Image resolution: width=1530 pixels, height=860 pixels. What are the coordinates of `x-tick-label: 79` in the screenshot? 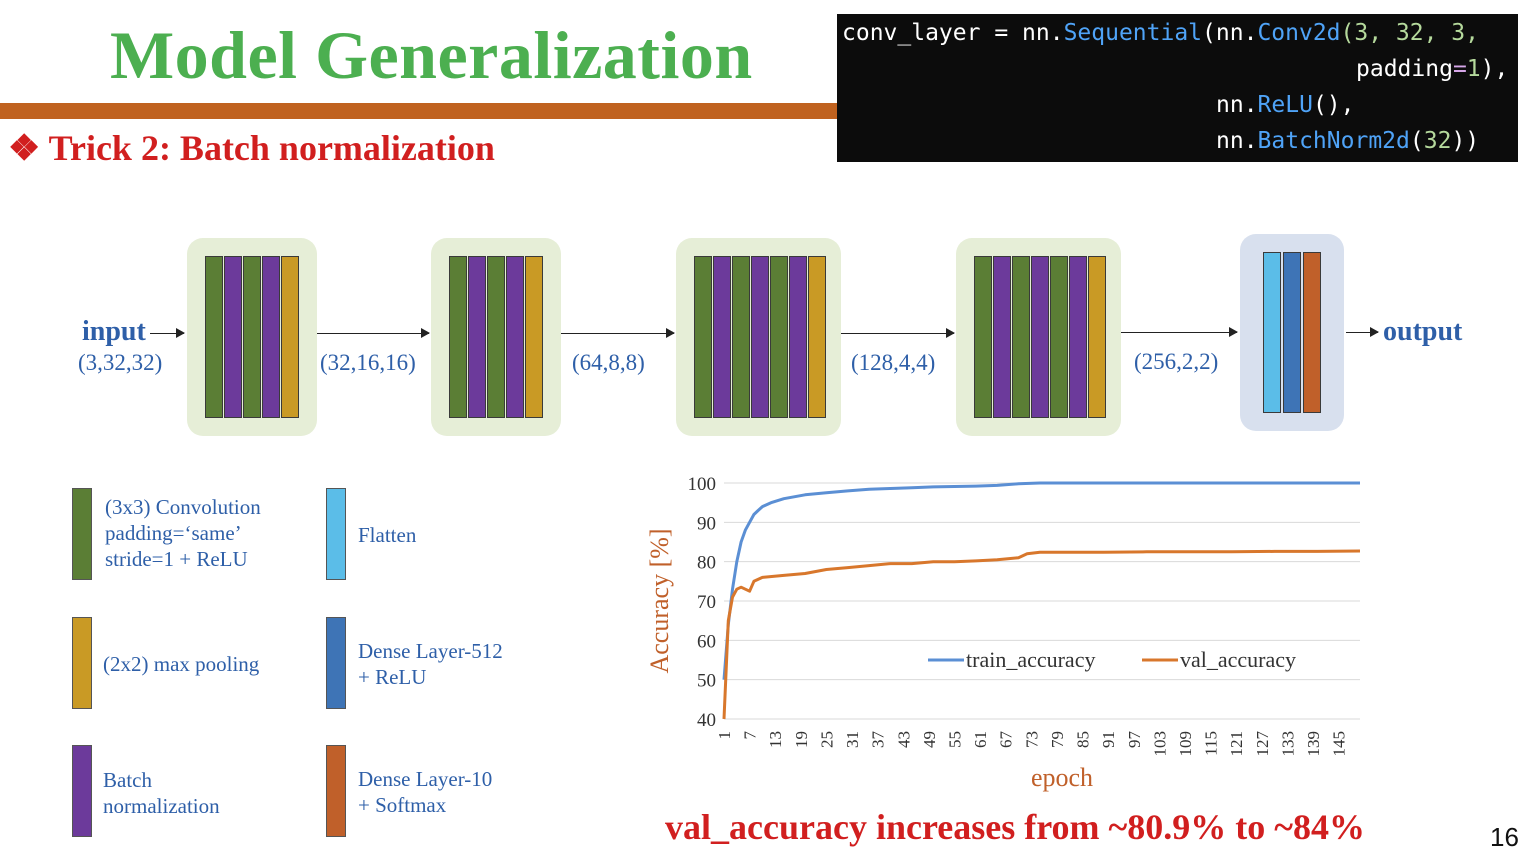 It's located at (1057, 739).